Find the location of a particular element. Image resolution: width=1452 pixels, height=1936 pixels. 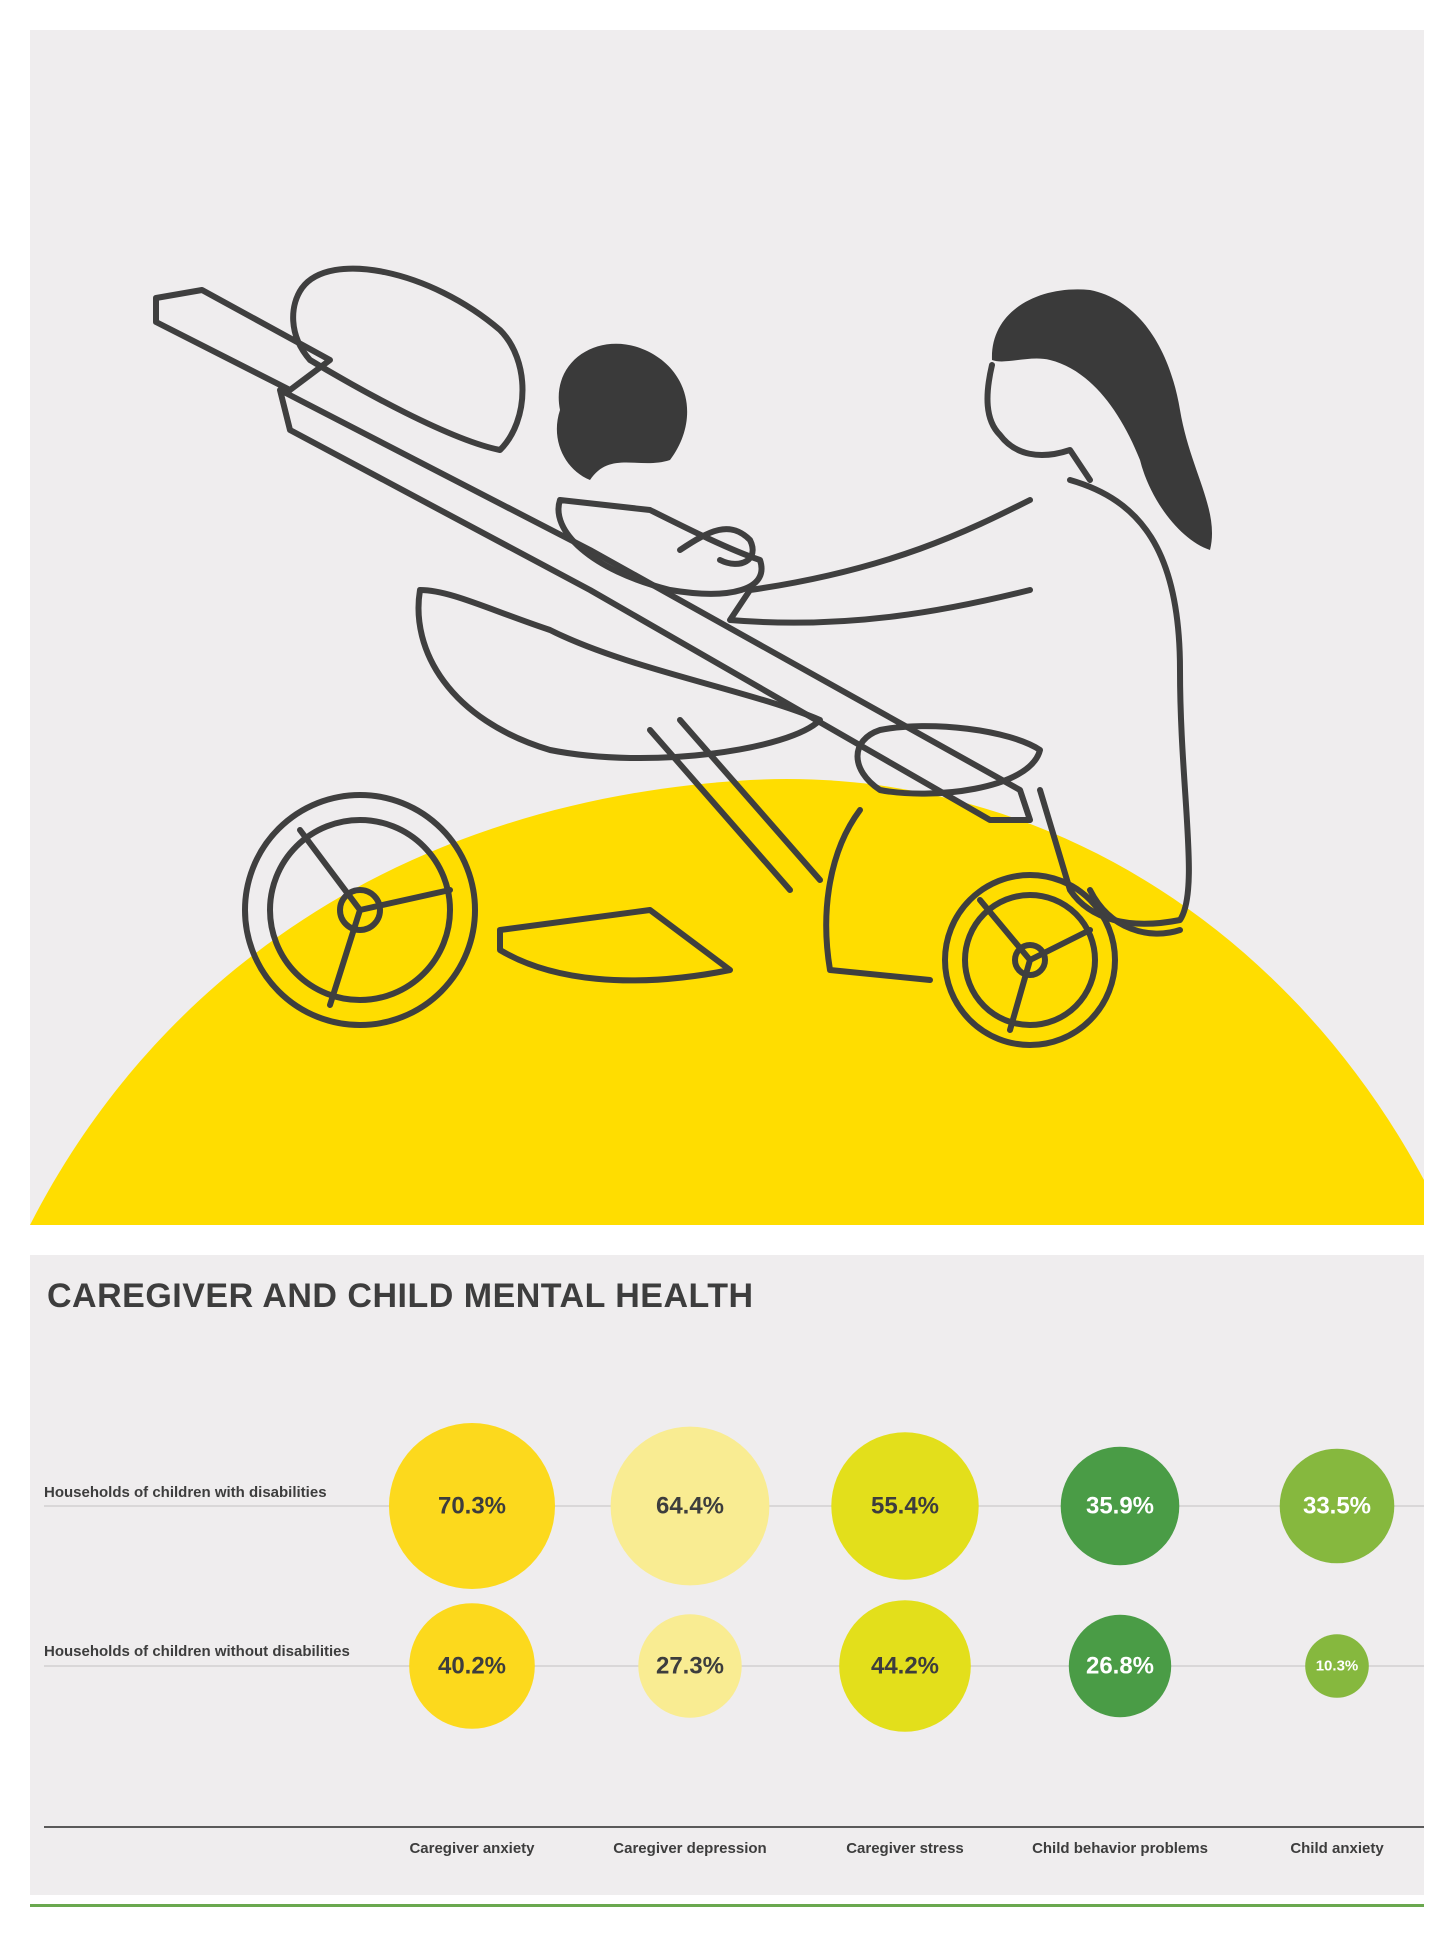

bottom-rule is located at coordinates (727, 1905).